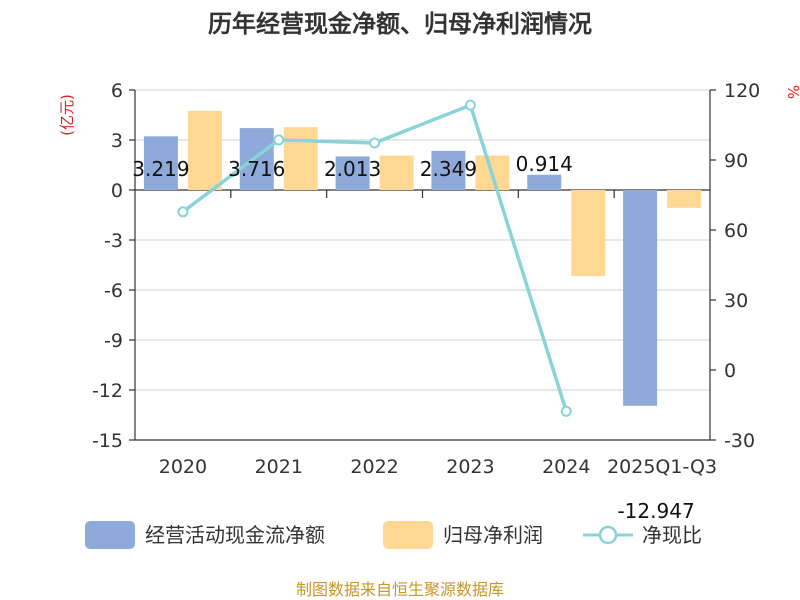 The width and height of the screenshot is (800, 600). What do you see at coordinates (736, 301) in the screenshot?
I see `right-tick-label: 30` at bounding box center [736, 301].